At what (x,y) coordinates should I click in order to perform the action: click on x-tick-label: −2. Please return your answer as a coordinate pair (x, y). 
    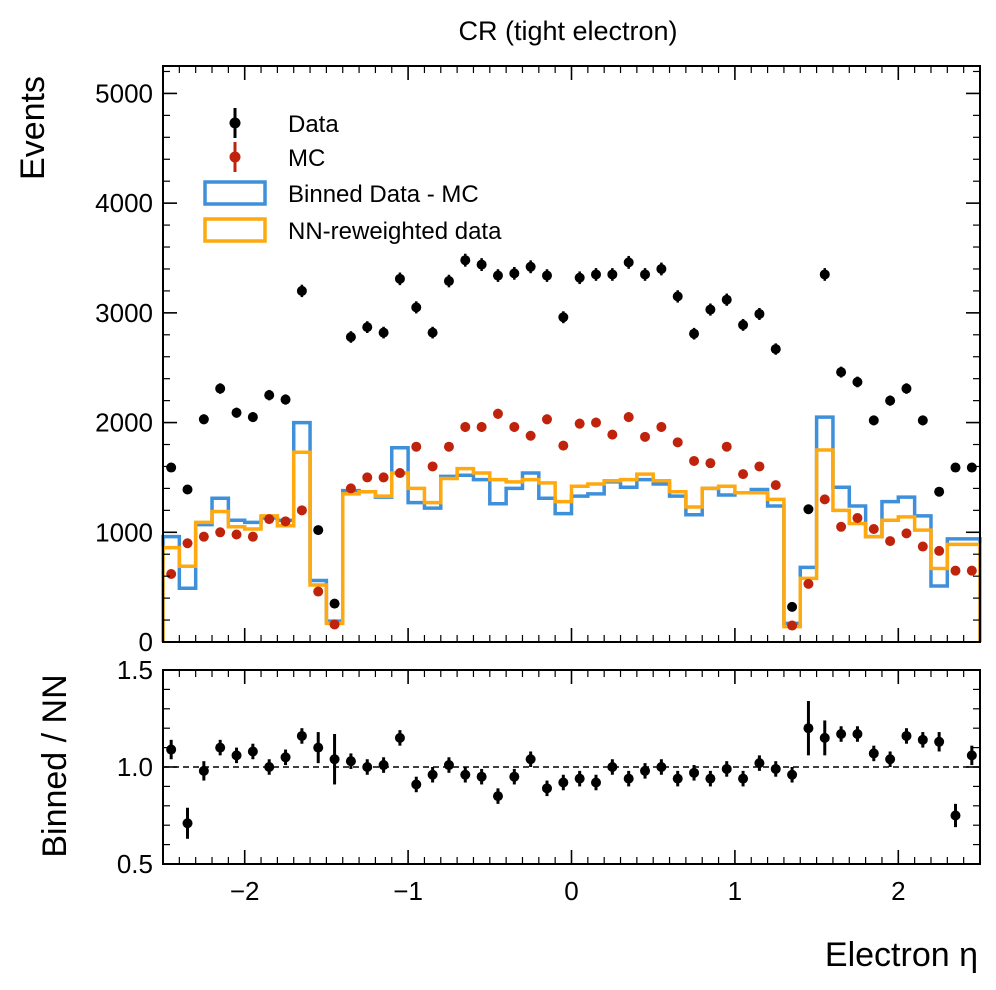
    Looking at the image, I should click on (245, 891).